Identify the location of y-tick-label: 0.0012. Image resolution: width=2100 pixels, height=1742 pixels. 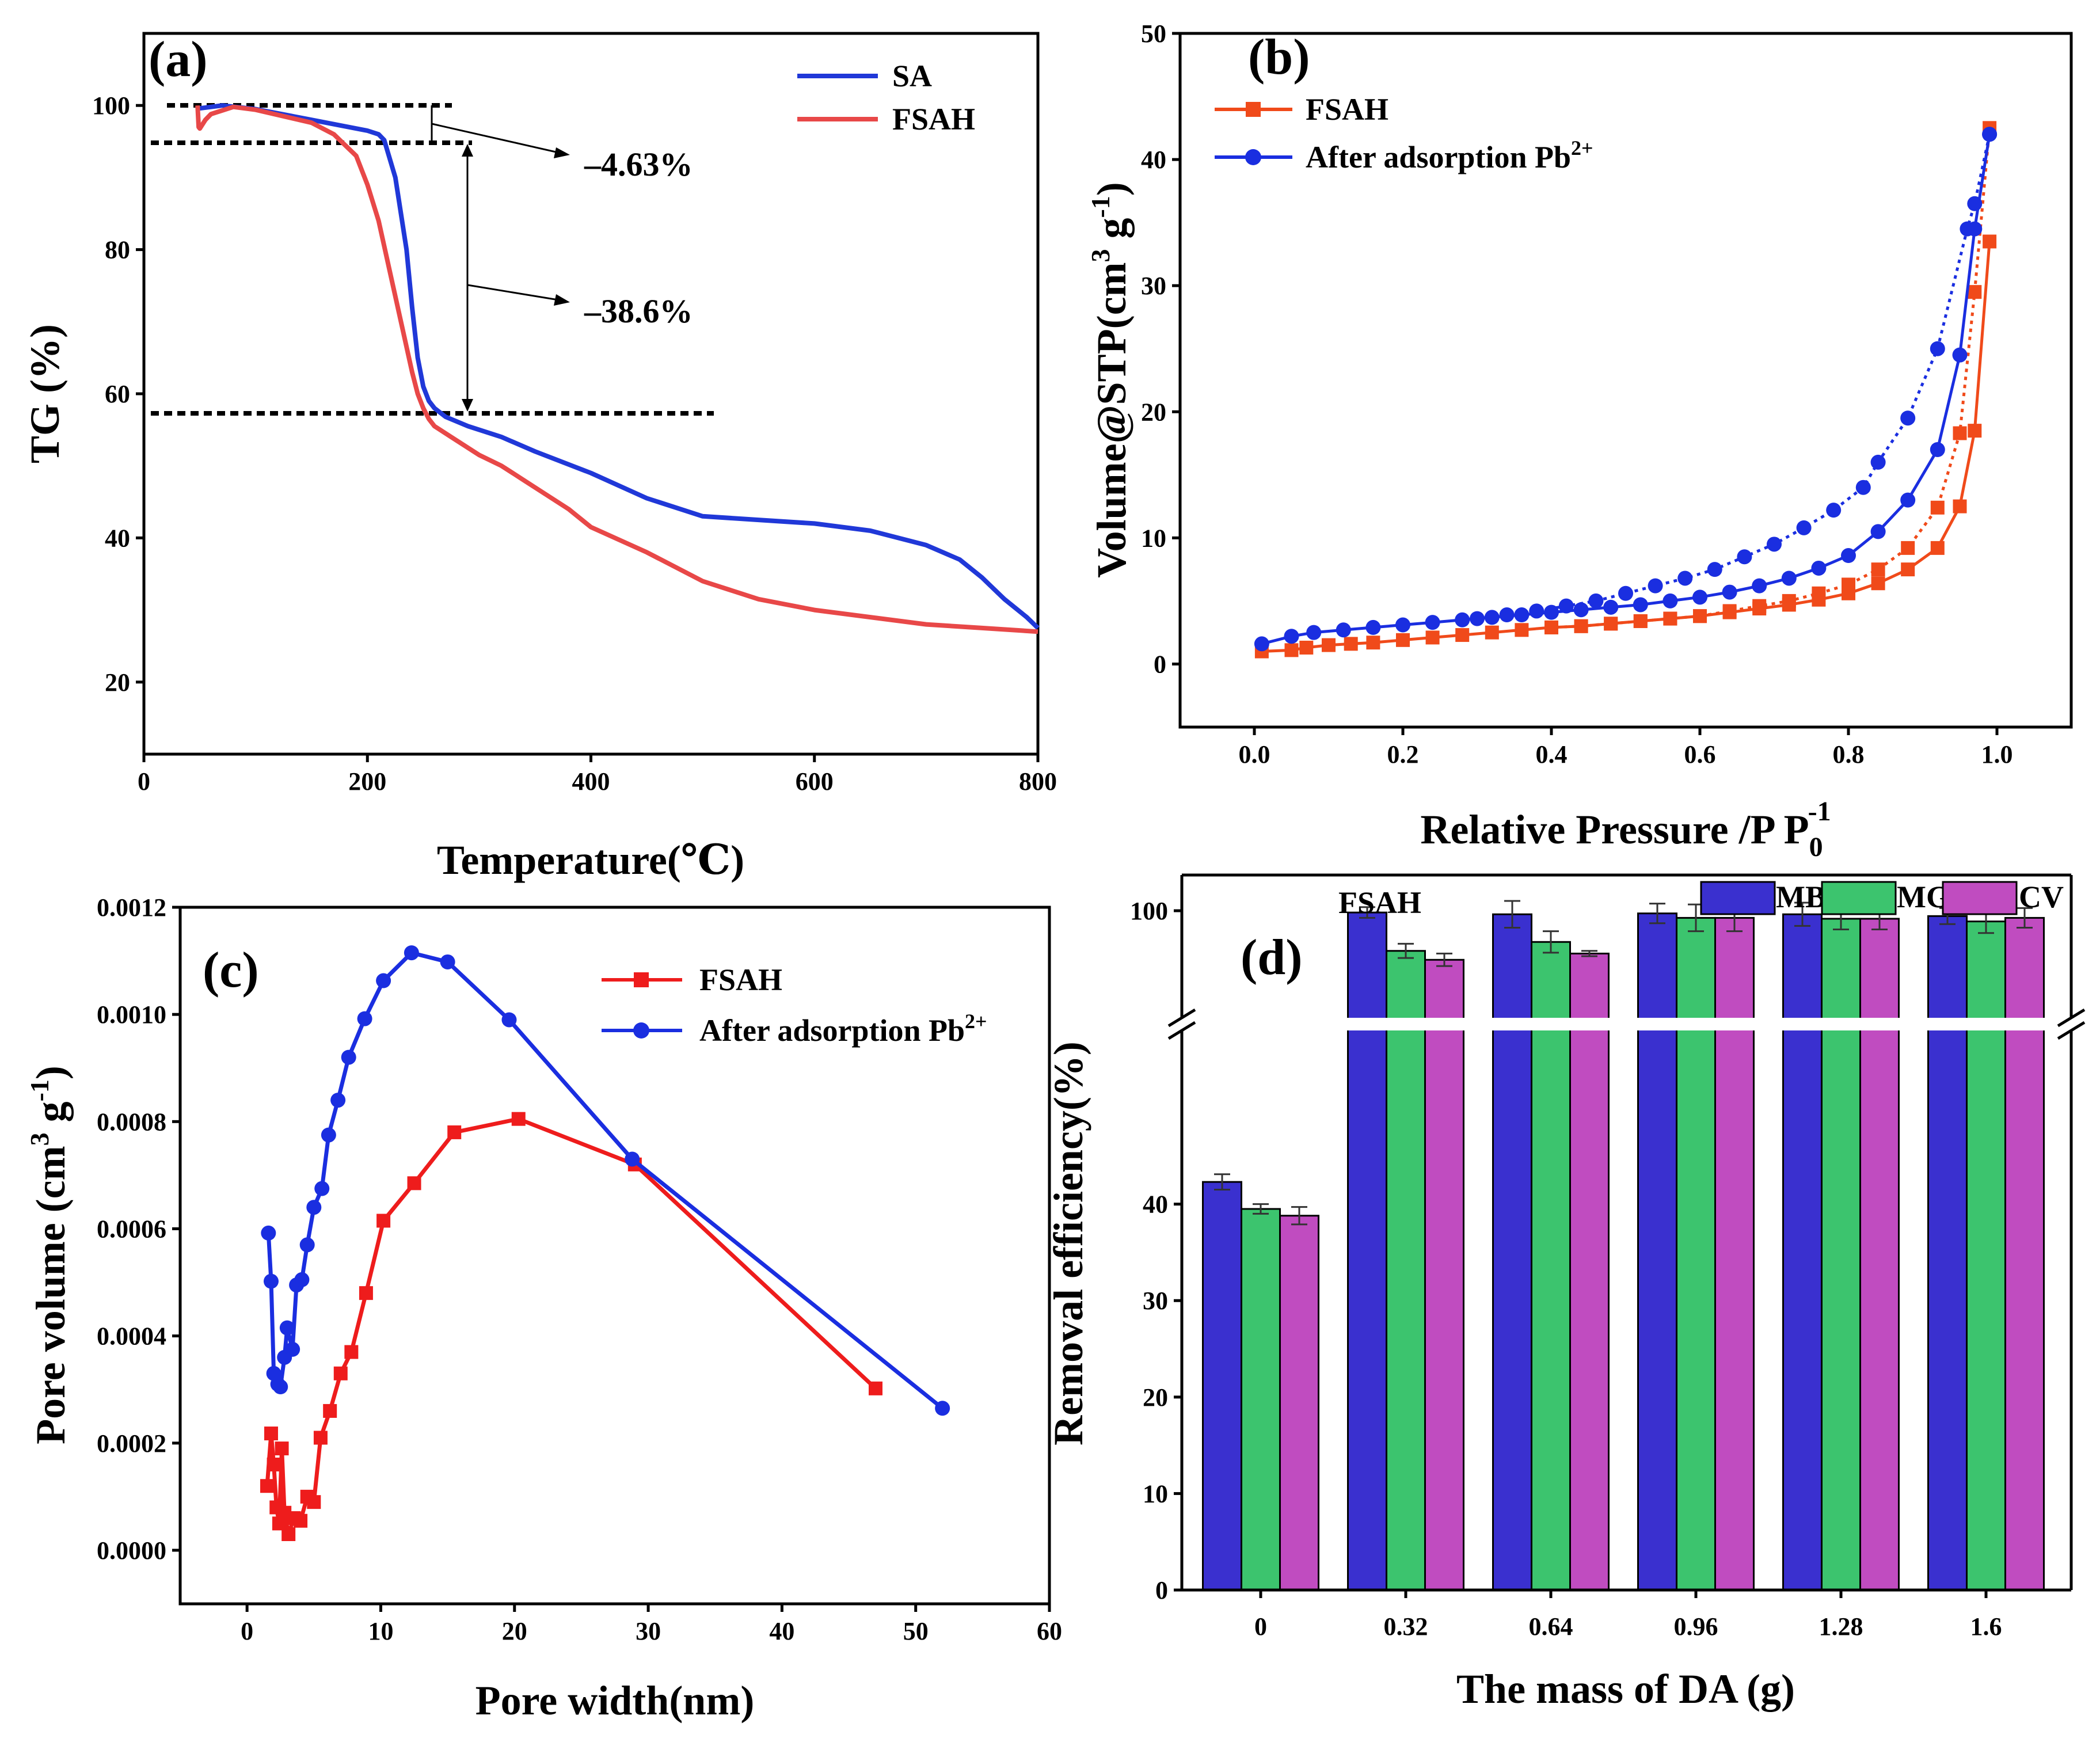
(131, 907).